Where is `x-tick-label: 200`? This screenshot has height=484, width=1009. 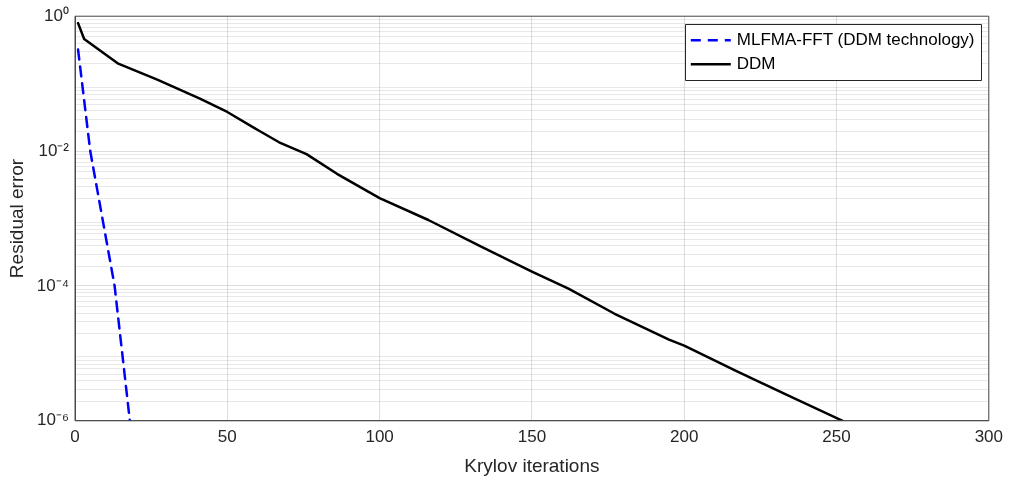
x-tick-label: 200 is located at coordinates (684, 436).